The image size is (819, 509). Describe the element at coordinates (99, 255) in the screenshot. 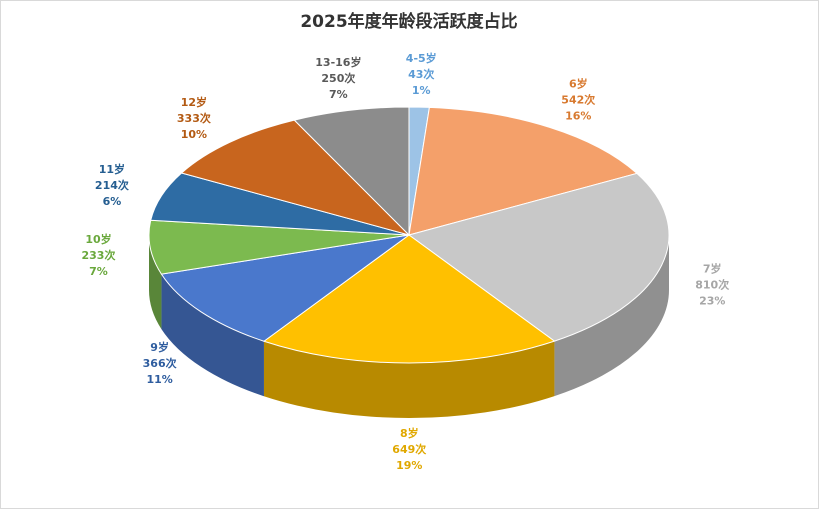

I see `value-label: 233次` at that location.